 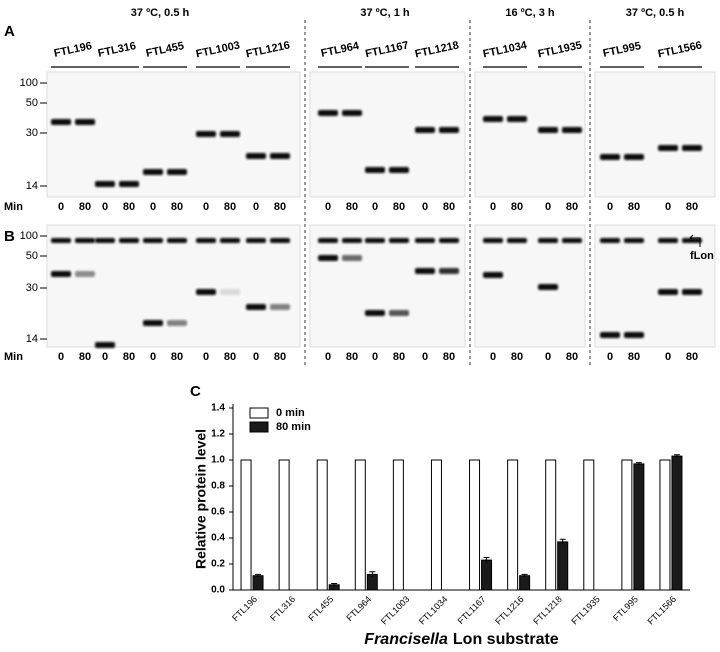 What do you see at coordinates (201, 499) in the screenshot?
I see `y-axis-label: Relative protein level` at bounding box center [201, 499].